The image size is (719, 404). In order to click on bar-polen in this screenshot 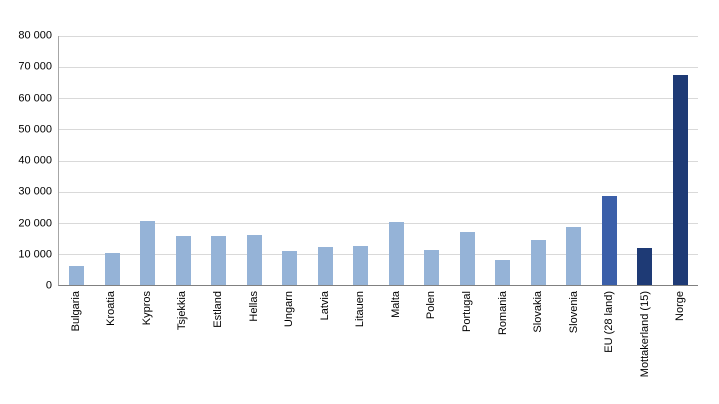, I will do `click(432, 267)`.